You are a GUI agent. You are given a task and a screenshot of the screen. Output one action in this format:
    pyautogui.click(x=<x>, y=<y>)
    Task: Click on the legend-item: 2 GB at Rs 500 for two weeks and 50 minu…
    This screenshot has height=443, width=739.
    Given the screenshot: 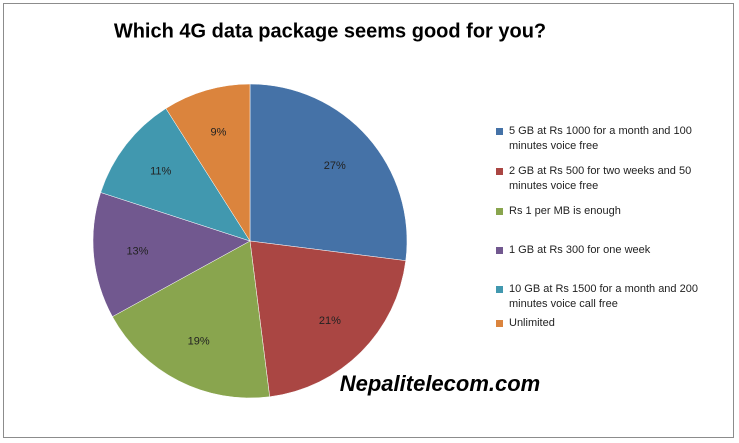 What is the action you would take?
    pyautogui.click(x=603, y=179)
    